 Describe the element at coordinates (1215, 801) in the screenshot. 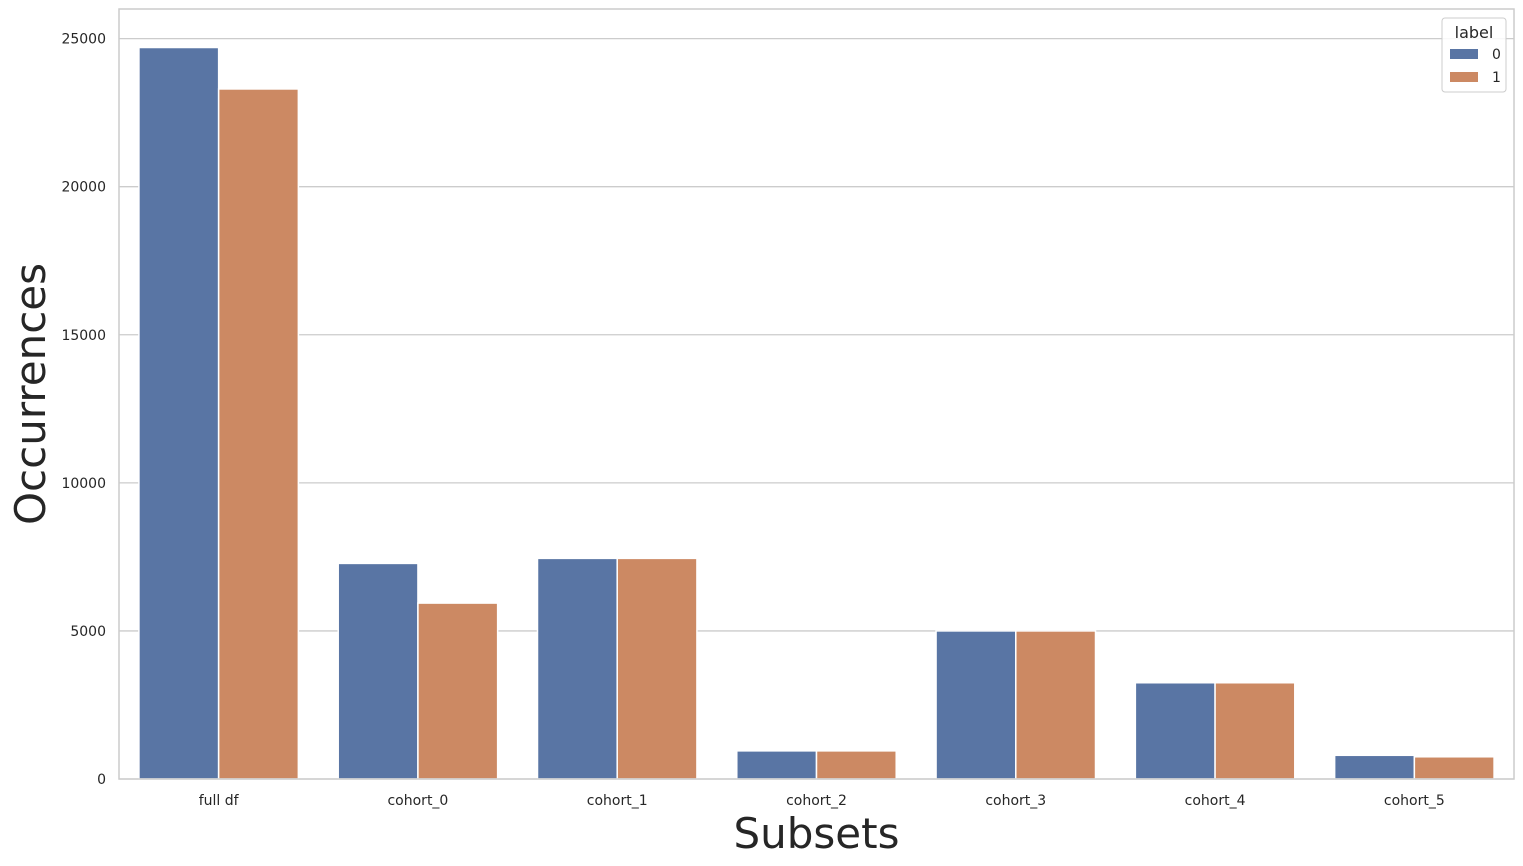

I see `x-tick-label: cohort_4` at that location.